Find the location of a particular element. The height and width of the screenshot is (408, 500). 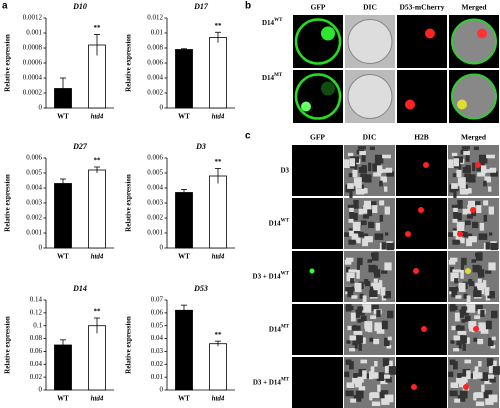

x-tick-label: htd4 is located at coordinates (97, 257).